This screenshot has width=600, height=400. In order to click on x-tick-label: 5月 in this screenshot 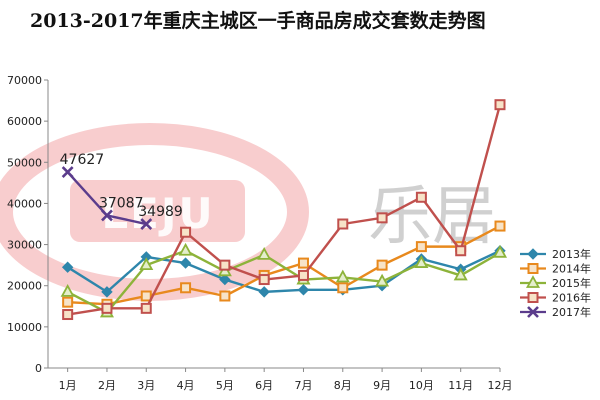, I will do `click(225, 385)`.